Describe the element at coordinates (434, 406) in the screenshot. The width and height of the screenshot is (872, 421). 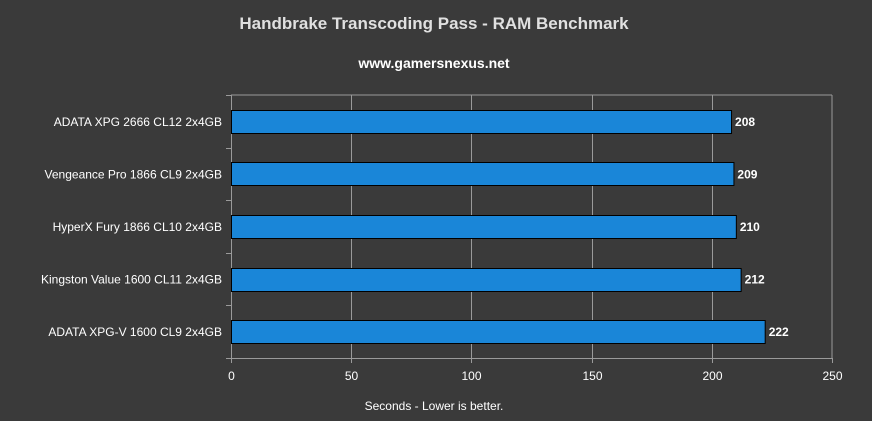
I see `x-axis-label: Seconds - Lower is better.` at that location.